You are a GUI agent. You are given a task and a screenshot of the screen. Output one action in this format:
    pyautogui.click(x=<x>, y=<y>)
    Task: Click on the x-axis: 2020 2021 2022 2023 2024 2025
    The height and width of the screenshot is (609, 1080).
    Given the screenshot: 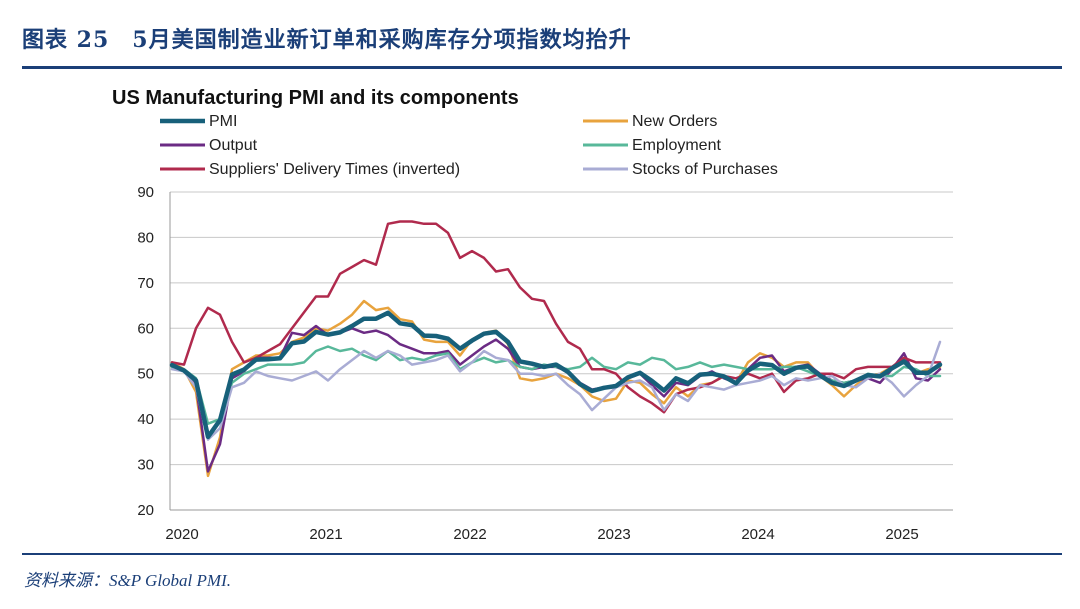 What is the action you would take?
    pyautogui.click(x=541, y=534)
    